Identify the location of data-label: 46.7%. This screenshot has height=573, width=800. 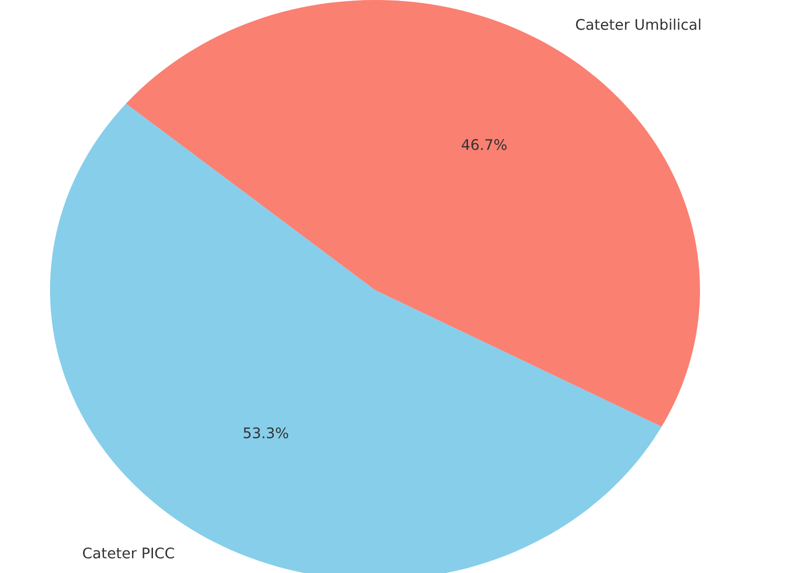
(484, 144).